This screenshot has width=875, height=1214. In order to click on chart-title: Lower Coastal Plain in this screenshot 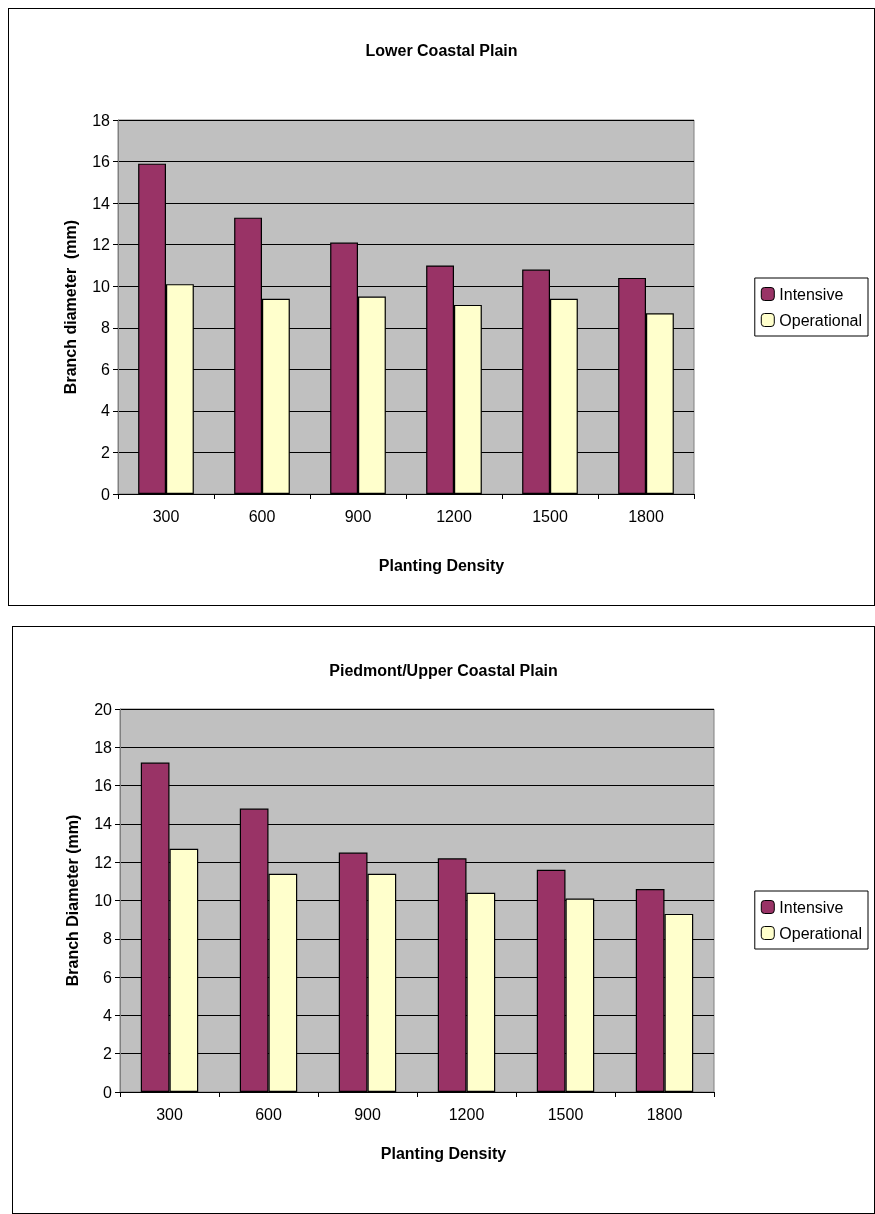, I will do `click(441, 50)`.